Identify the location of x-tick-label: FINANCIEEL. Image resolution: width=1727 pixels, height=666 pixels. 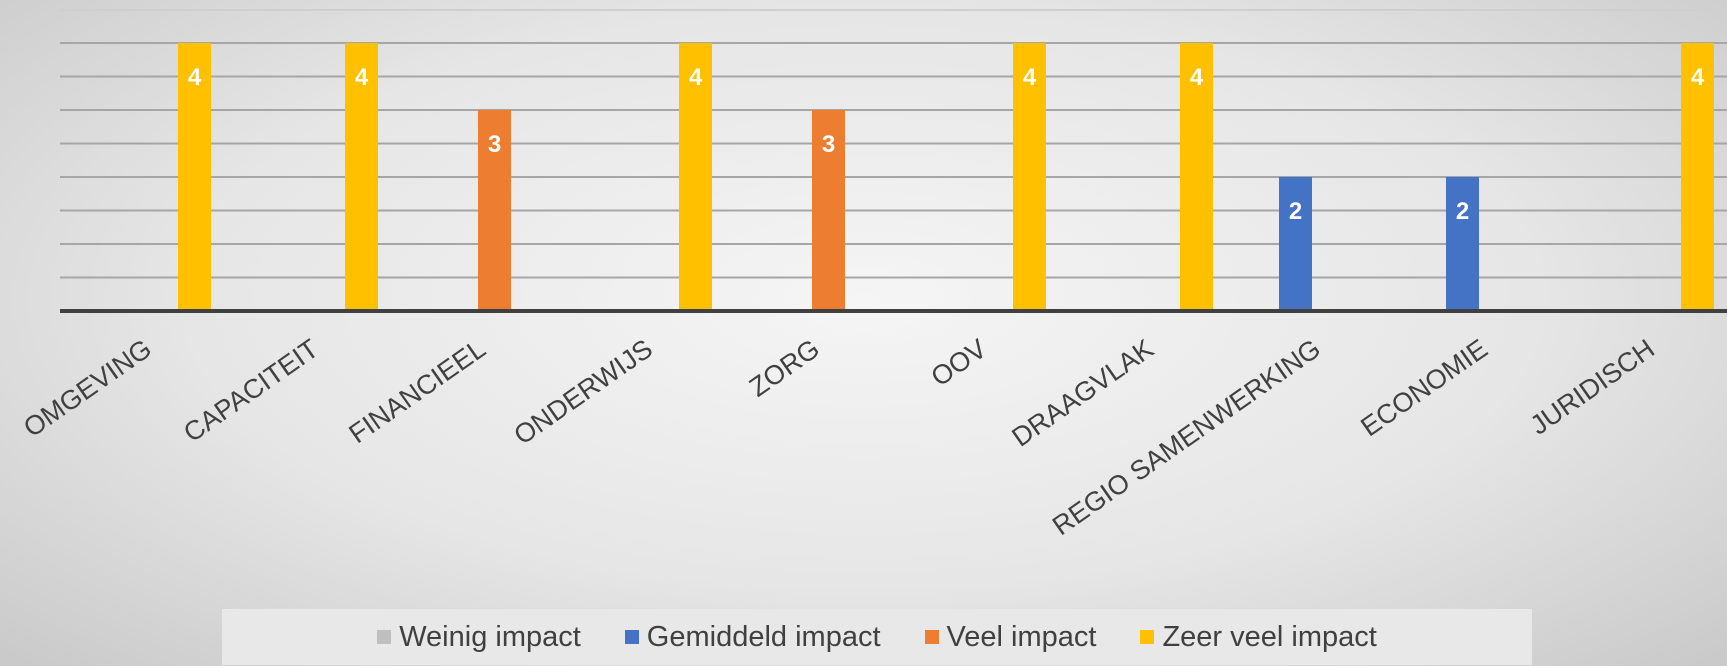
(416, 391).